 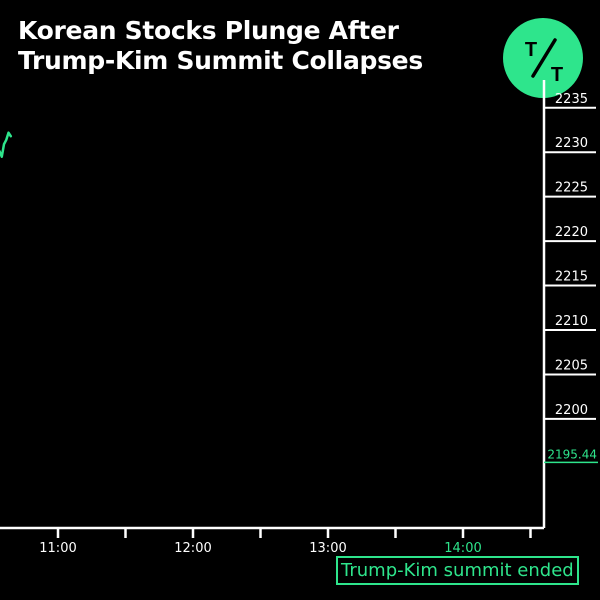 What do you see at coordinates (571, 188) in the screenshot?
I see `y-tick-label: 2225` at bounding box center [571, 188].